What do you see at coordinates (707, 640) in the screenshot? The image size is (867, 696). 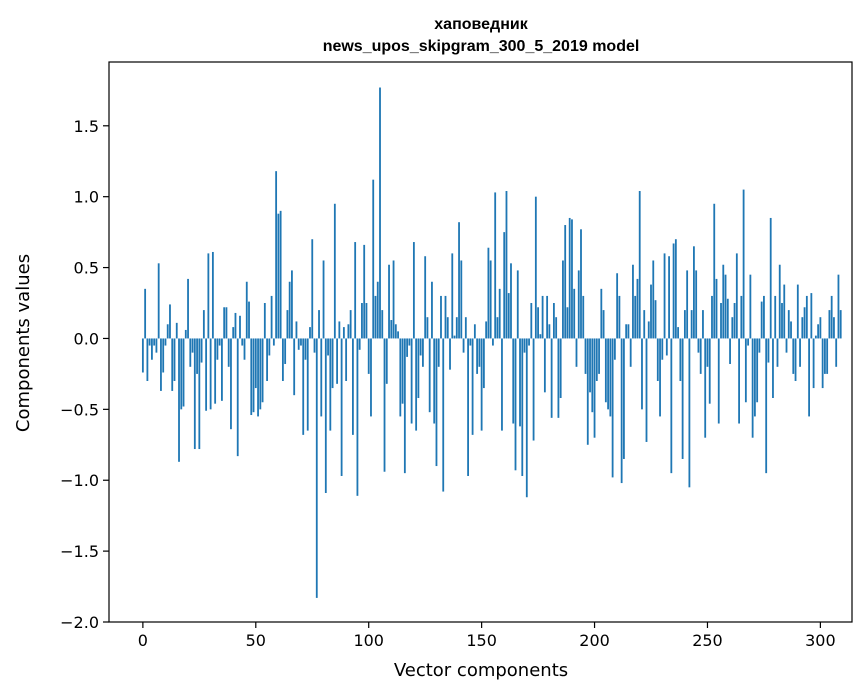 I see `x-tick-label: 250` at bounding box center [707, 640].